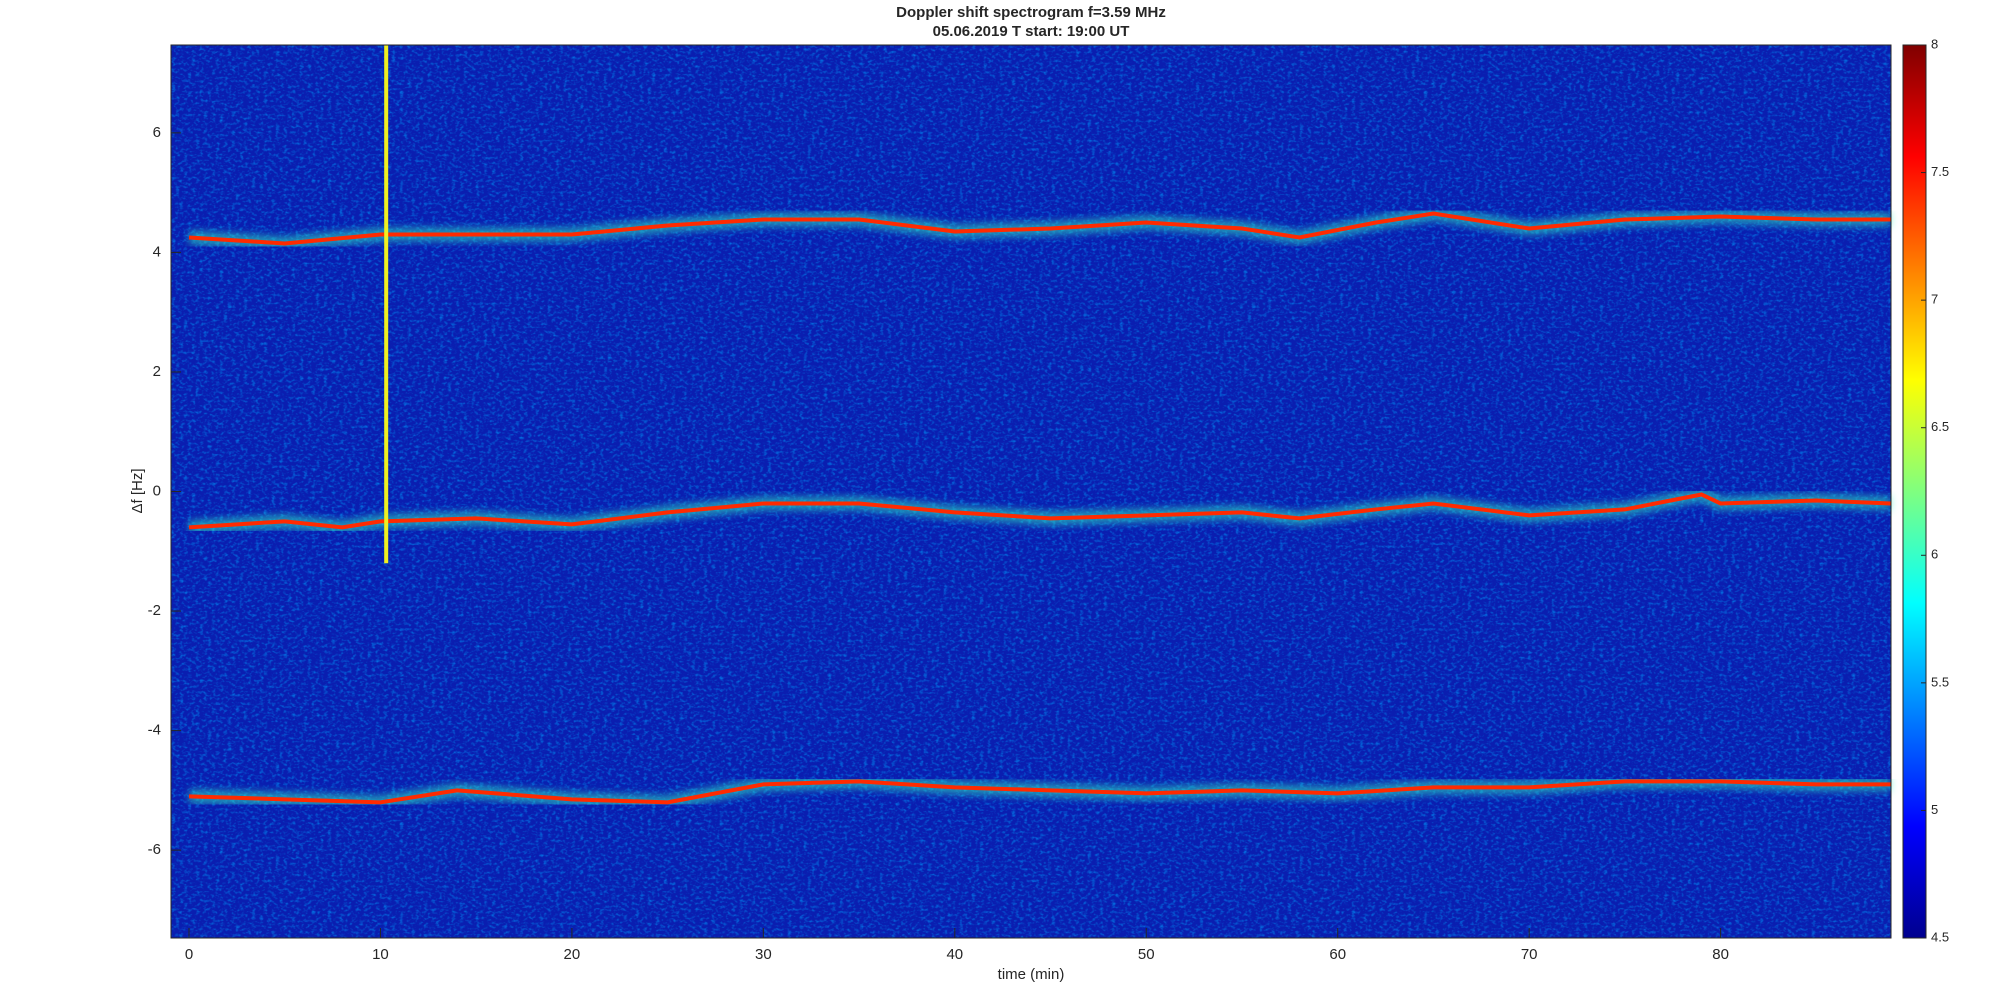 This screenshot has height=1008, width=2000. I want to click on colorbar-tick-label: 5.5, so click(1940, 681).